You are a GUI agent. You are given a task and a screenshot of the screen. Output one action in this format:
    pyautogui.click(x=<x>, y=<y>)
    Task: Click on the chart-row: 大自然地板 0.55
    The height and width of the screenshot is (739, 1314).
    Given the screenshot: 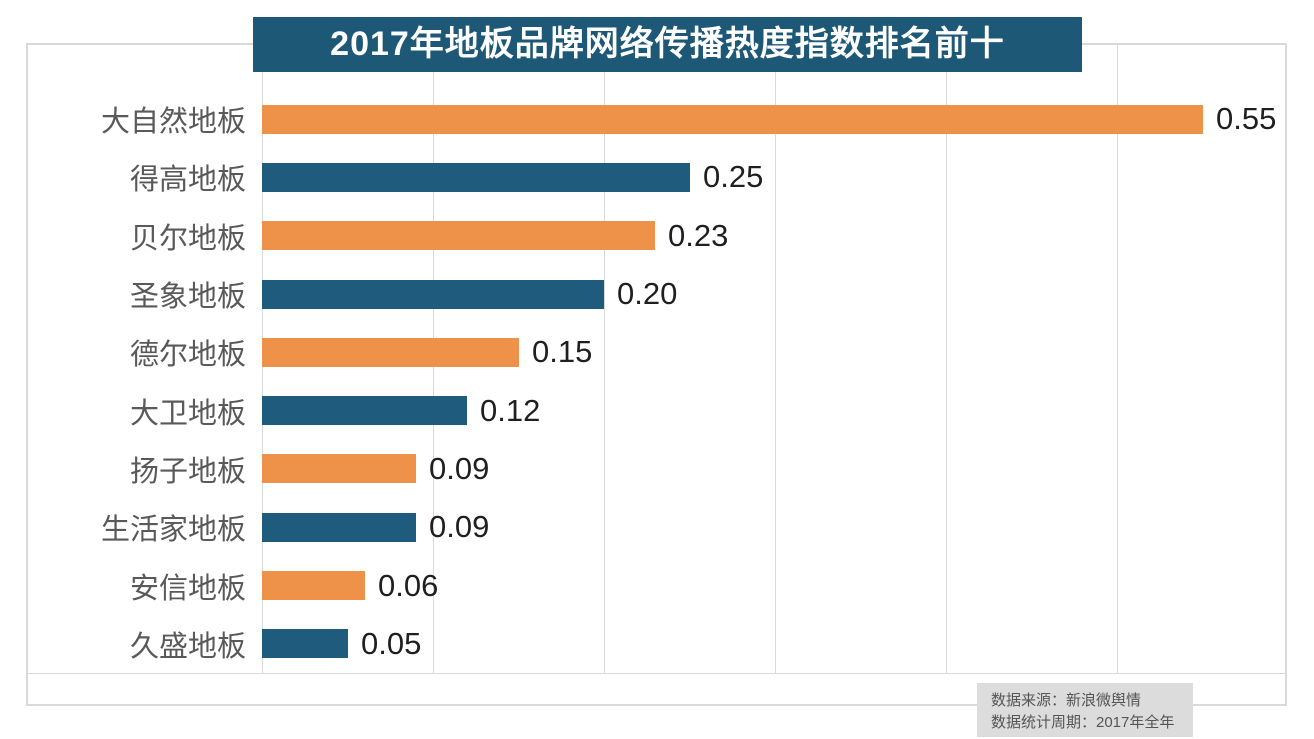 What is the action you would take?
    pyautogui.click(x=656, y=119)
    